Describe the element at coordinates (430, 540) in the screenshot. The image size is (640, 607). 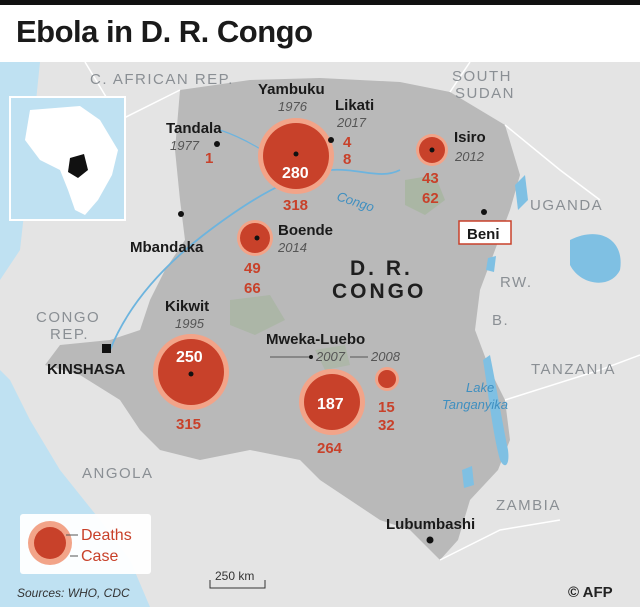
I see `city-dot-lubumbashi` at that location.